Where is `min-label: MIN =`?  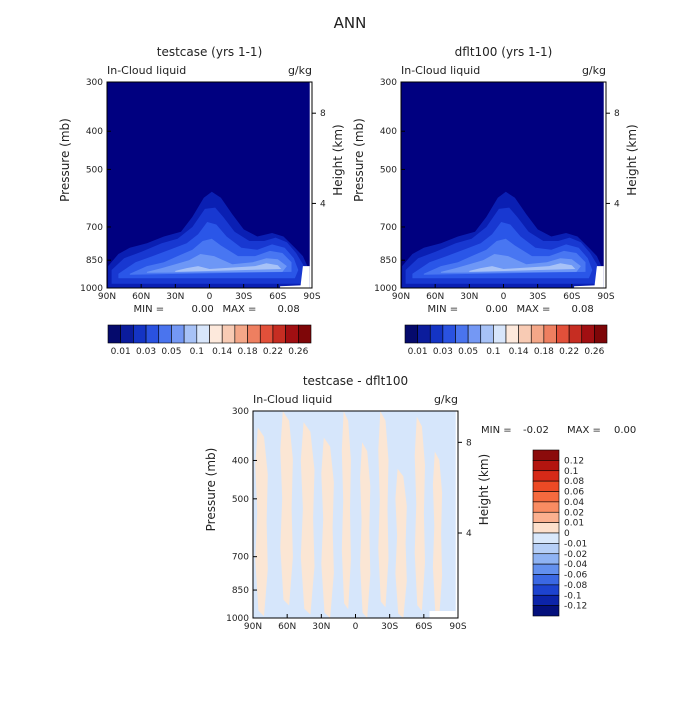 min-label: MIN = is located at coordinates (443, 309).